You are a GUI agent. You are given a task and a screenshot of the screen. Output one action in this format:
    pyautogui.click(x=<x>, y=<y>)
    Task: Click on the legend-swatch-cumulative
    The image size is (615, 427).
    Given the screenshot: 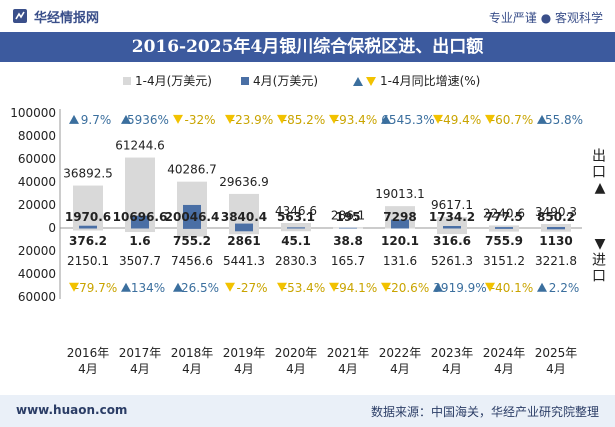 What is the action you would take?
    pyautogui.click(x=127, y=81)
    